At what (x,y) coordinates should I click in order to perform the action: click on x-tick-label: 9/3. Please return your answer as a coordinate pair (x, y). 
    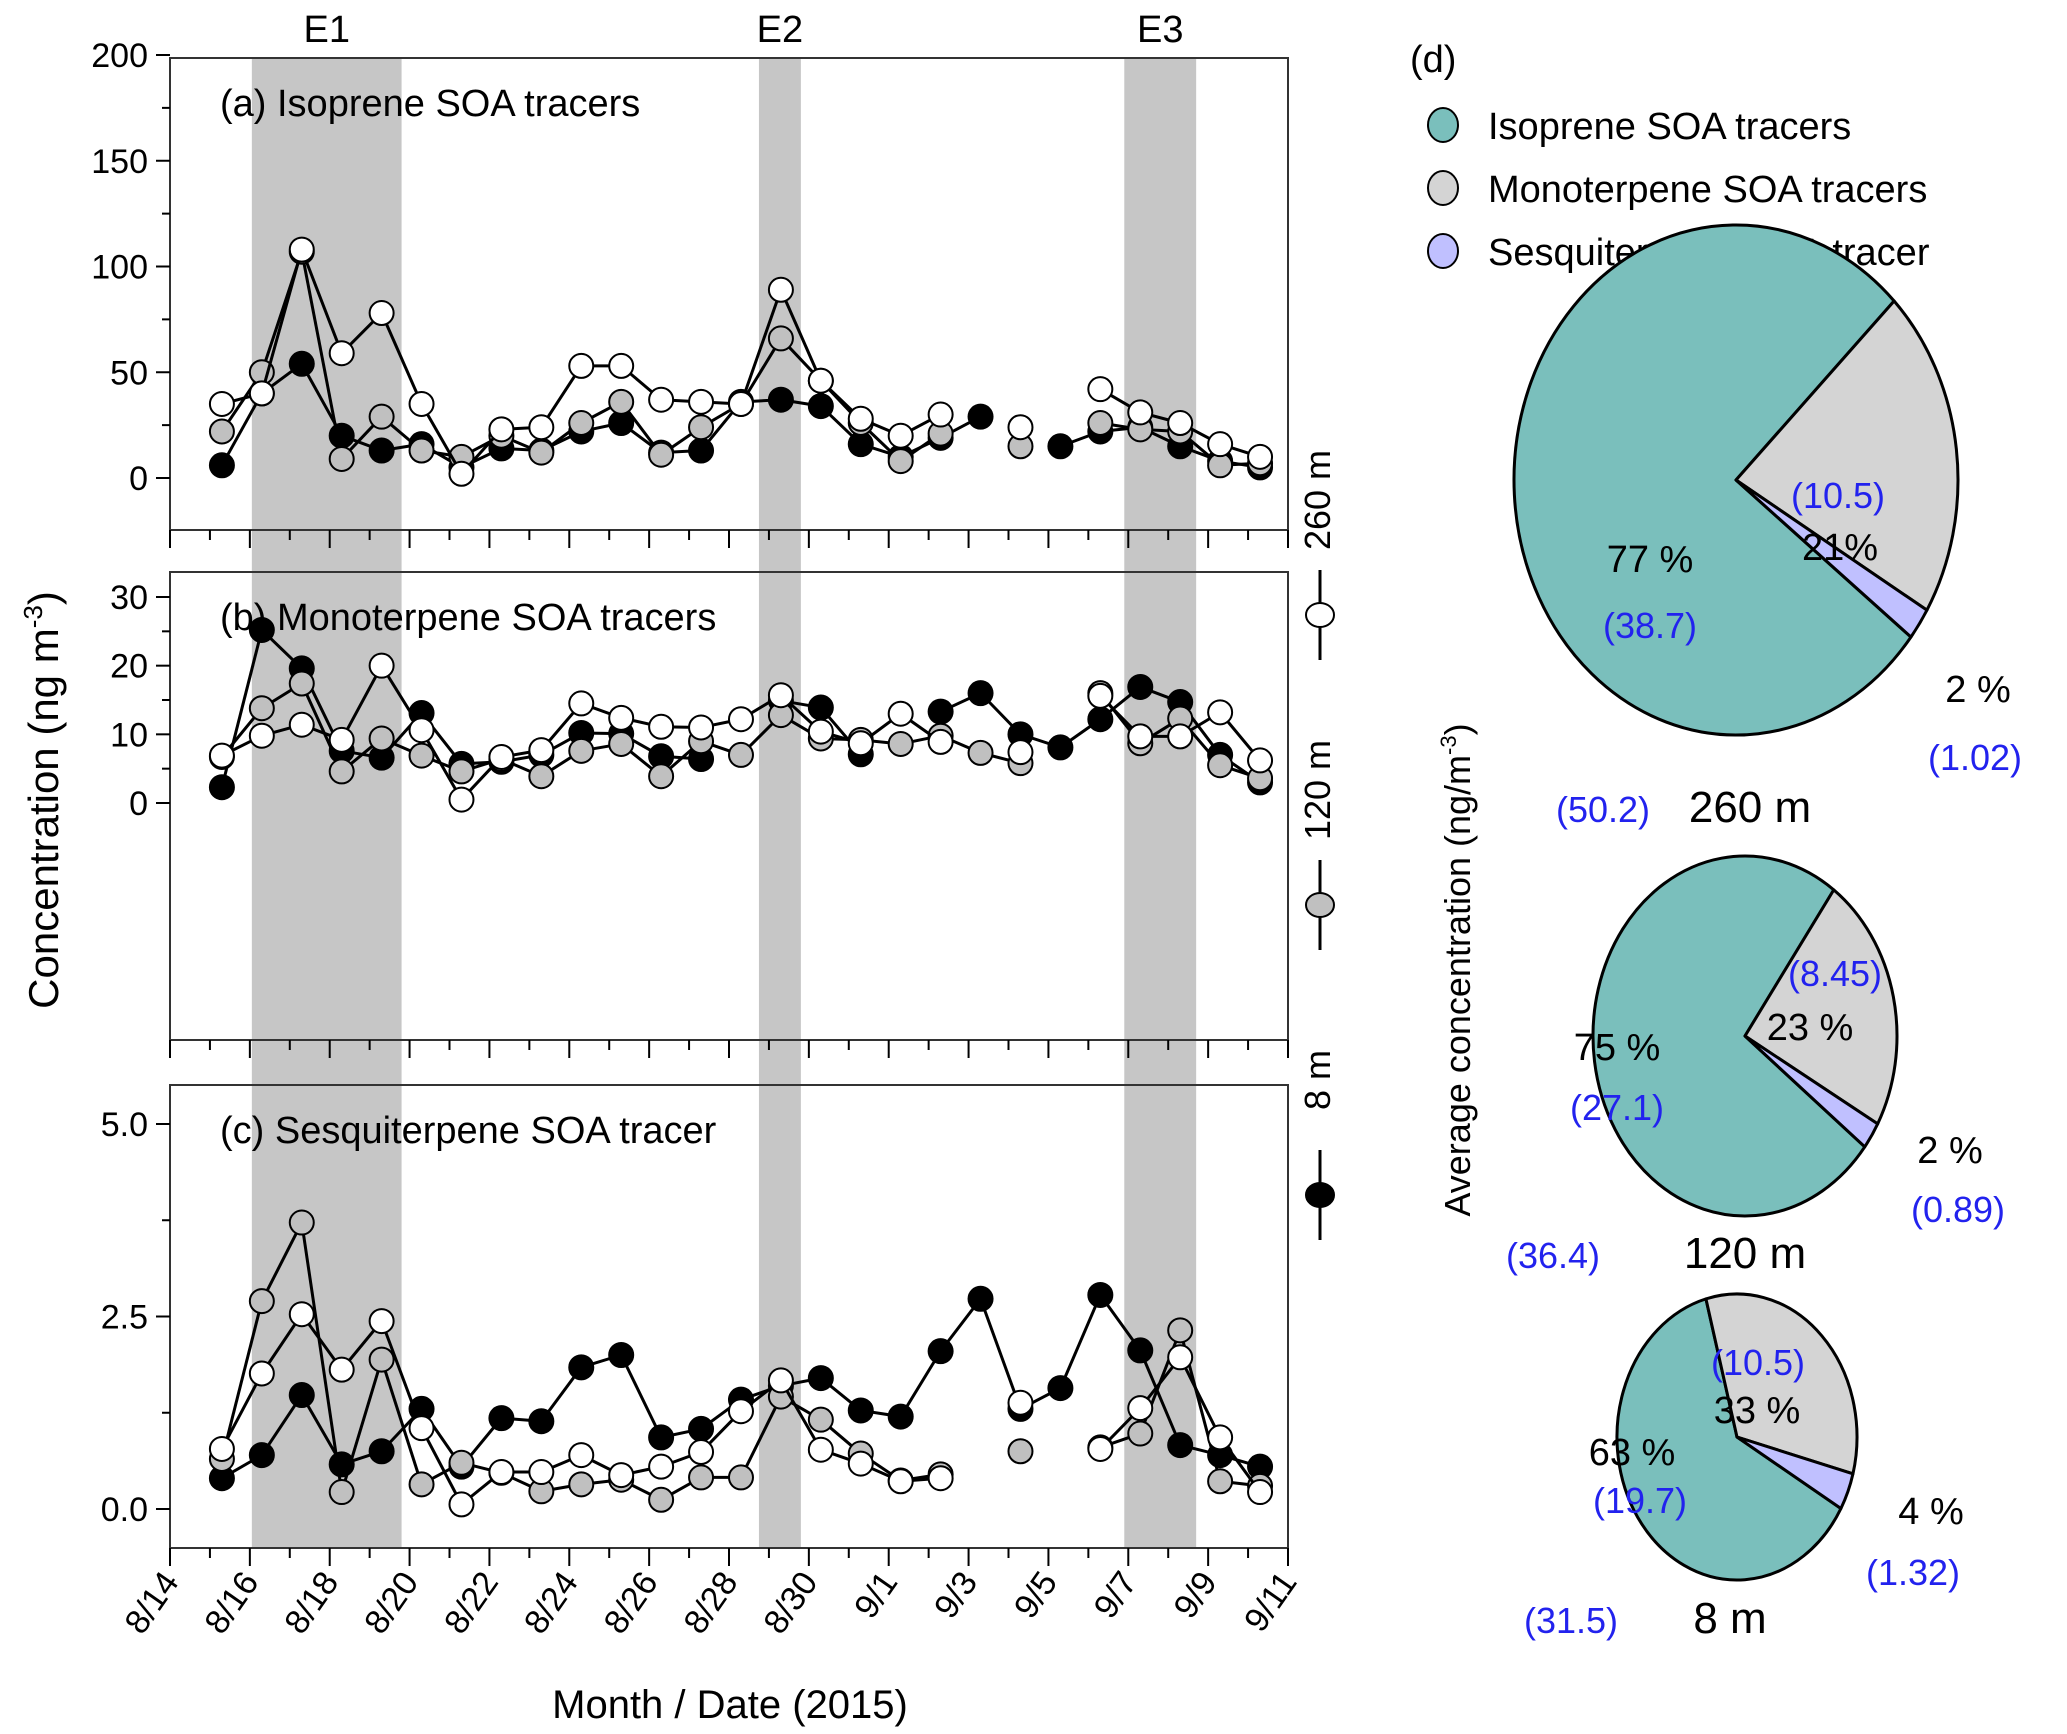
    Looking at the image, I should click on (956, 1595).